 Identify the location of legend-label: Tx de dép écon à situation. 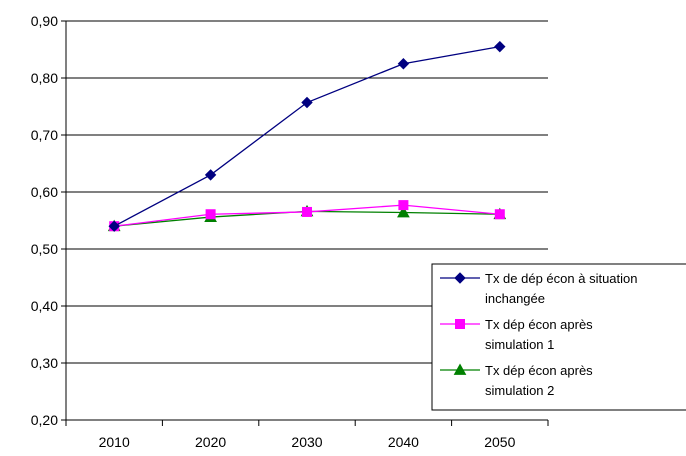
(561, 278).